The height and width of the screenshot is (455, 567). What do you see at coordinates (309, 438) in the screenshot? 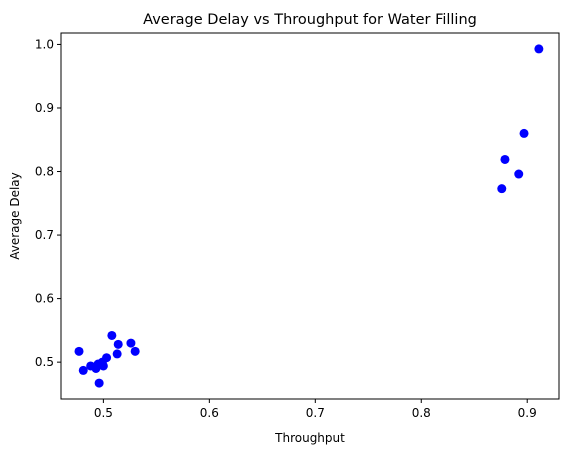
I see `x-axis-label: Throughput` at bounding box center [309, 438].